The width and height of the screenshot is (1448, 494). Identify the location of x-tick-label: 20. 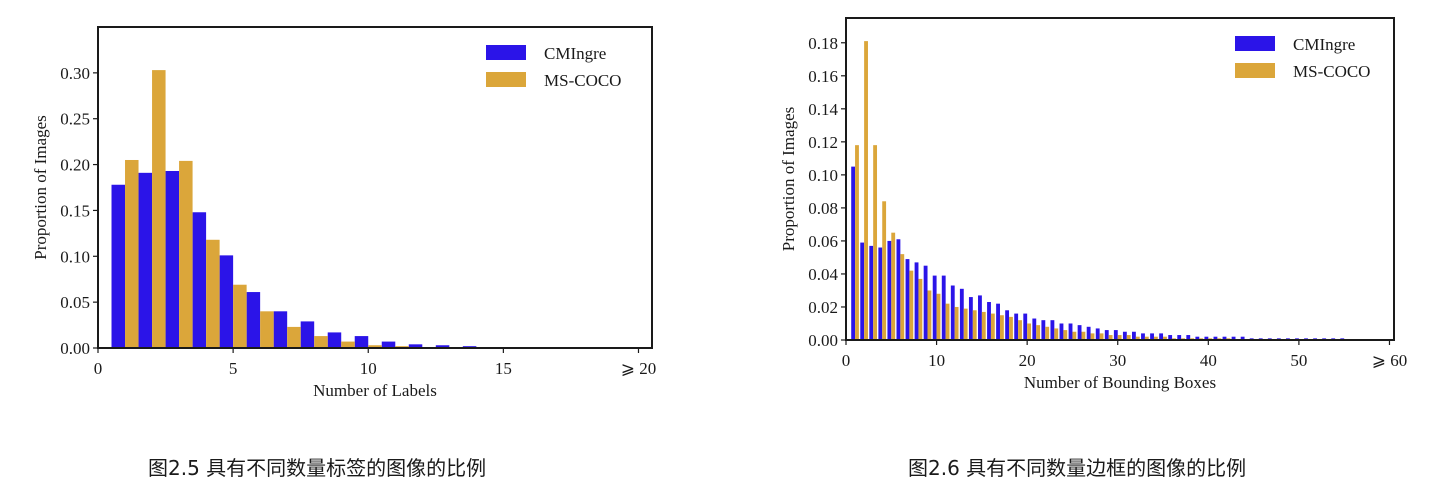
(1027, 360).